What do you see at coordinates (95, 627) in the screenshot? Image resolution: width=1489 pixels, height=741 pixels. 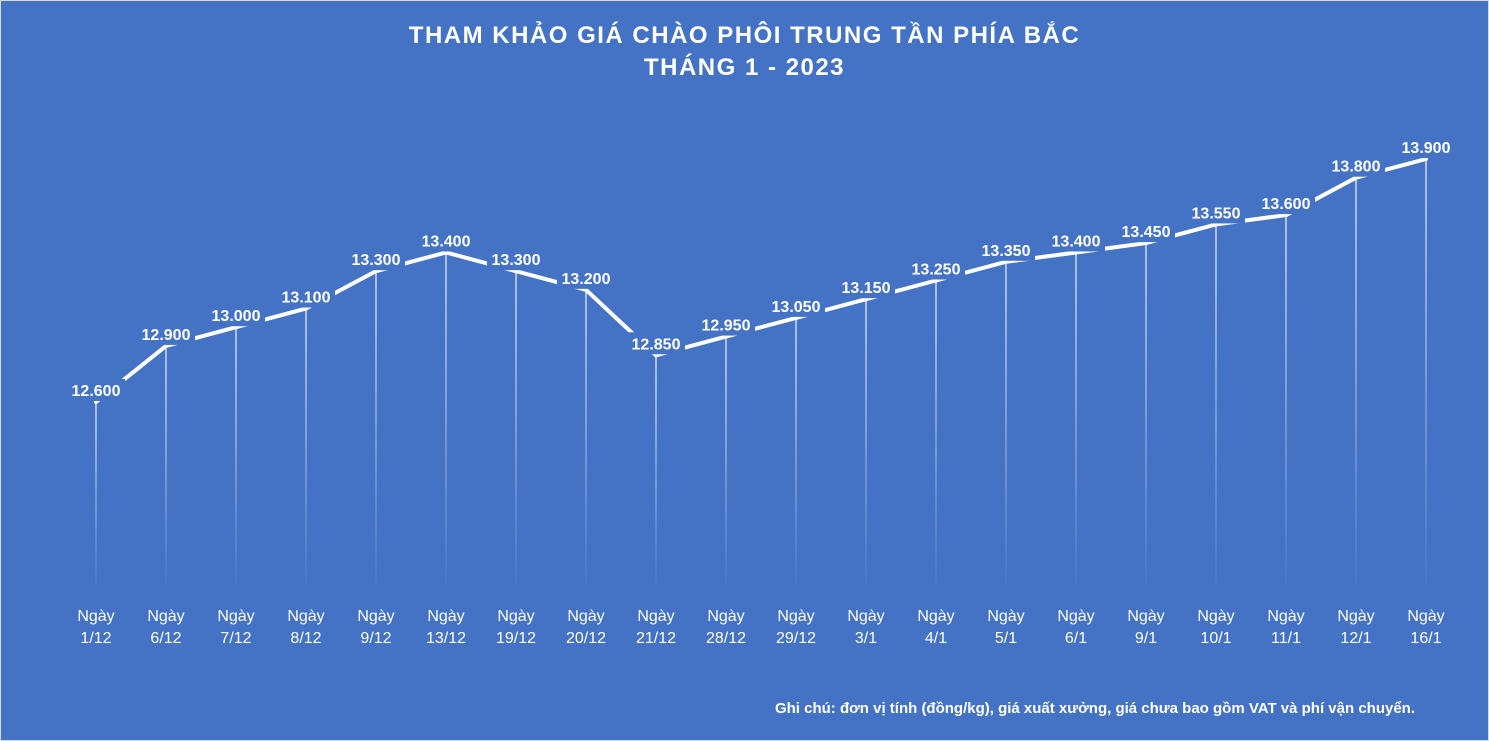 I see `x-tick-label-1: Ngày 1/12` at bounding box center [95, 627].